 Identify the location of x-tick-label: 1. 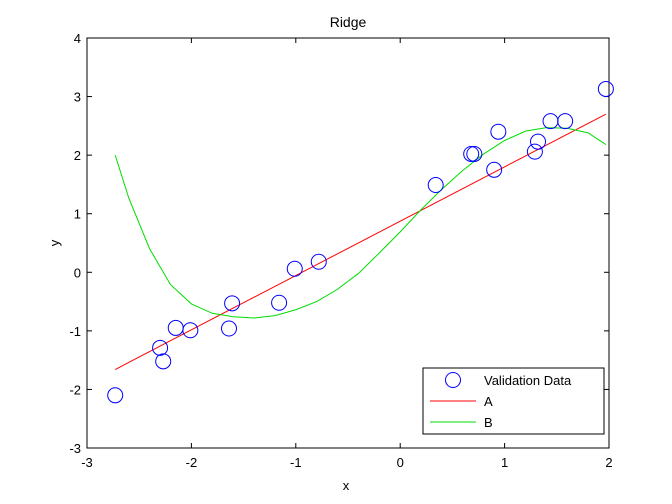
(504, 462).